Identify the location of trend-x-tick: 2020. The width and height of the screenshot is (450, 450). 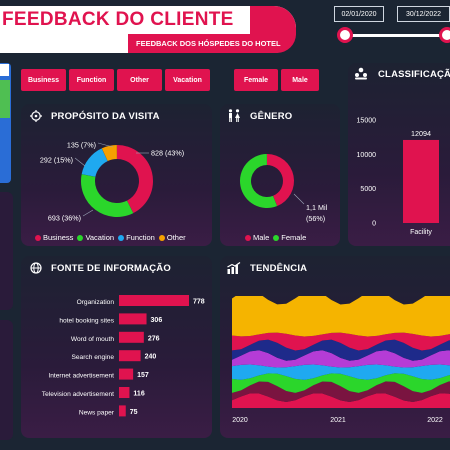
(240, 420).